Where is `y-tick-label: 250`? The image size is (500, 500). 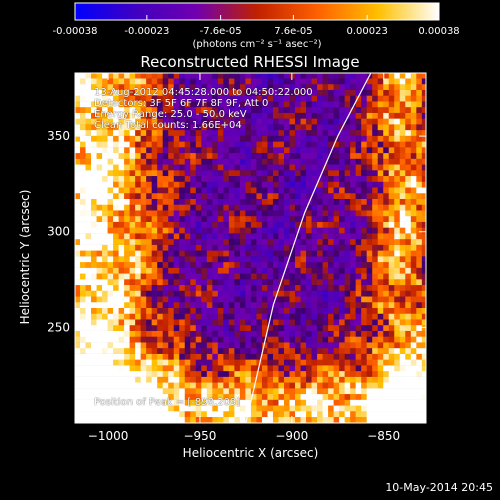 y-tick-label: 250 is located at coordinates (58, 327).